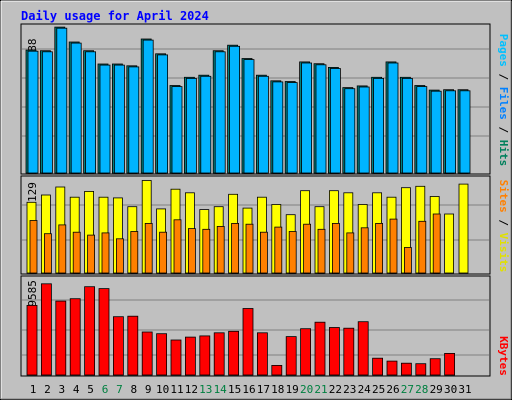 The height and width of the screenshot is (404, 512). What do you see at coordinates (407, 389) in the screenshot?
I see `day-label-27: 27` at bounding box center [407, 389].